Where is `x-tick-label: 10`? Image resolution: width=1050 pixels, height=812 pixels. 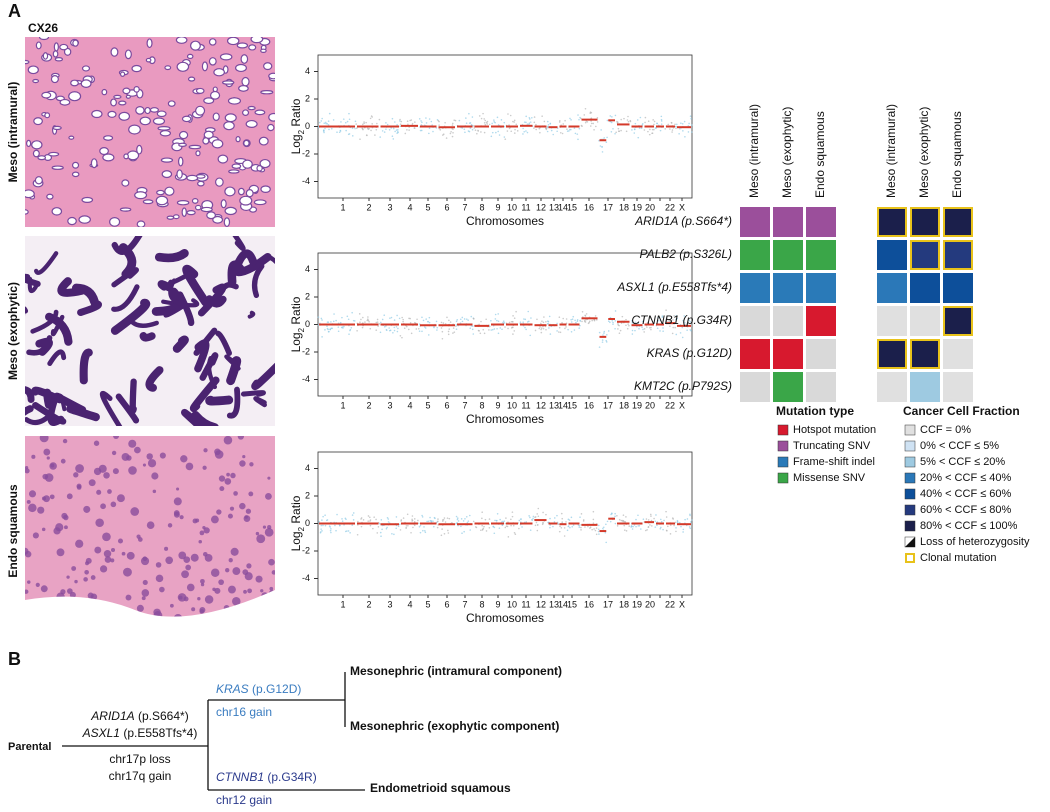
x-tick-label: 10 is located at coordinates (512, 405).